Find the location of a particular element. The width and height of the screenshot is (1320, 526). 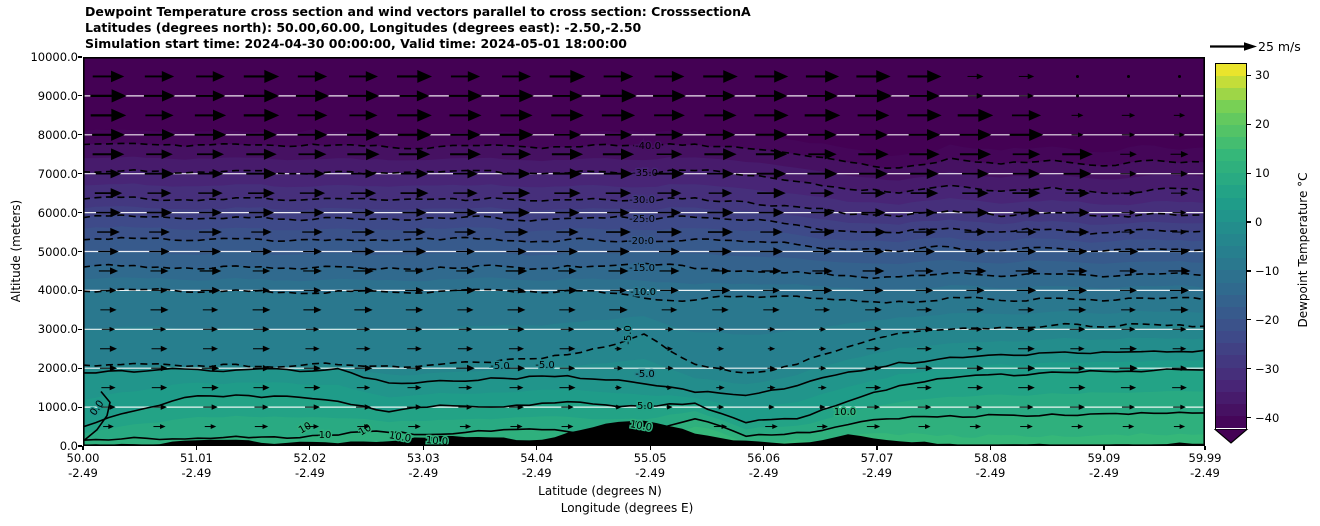

x-tick-lat-label: 50.00 is located at coordinates (83, 458).